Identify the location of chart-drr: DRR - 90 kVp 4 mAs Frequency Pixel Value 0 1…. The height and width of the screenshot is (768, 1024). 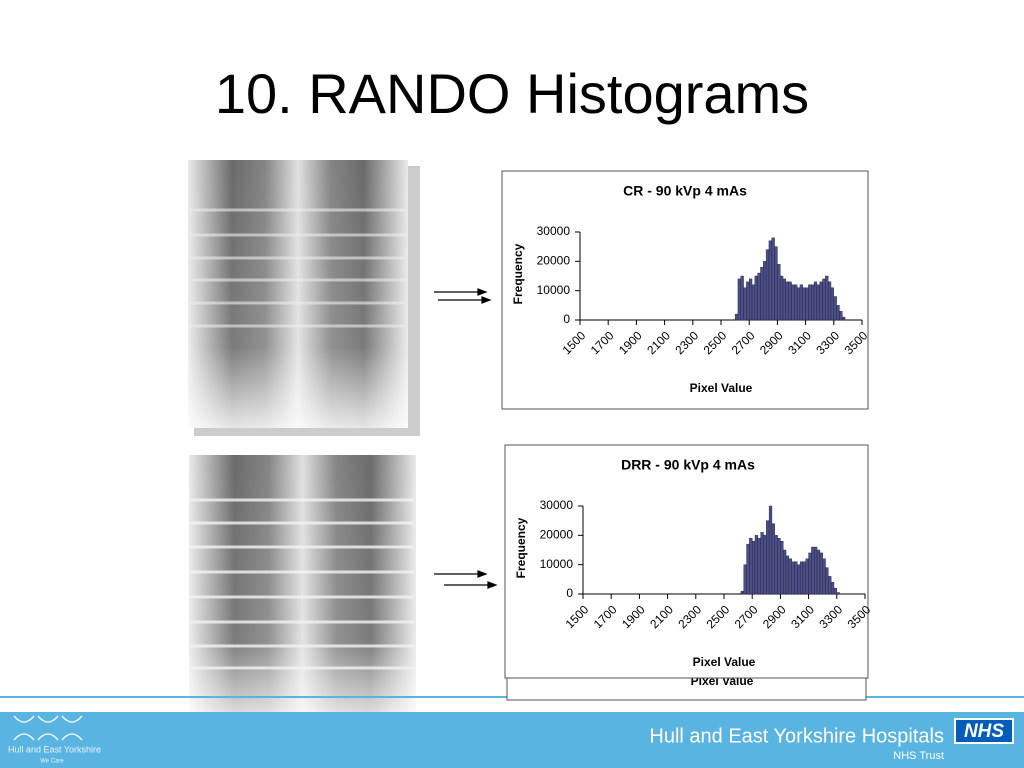
(689, 561).